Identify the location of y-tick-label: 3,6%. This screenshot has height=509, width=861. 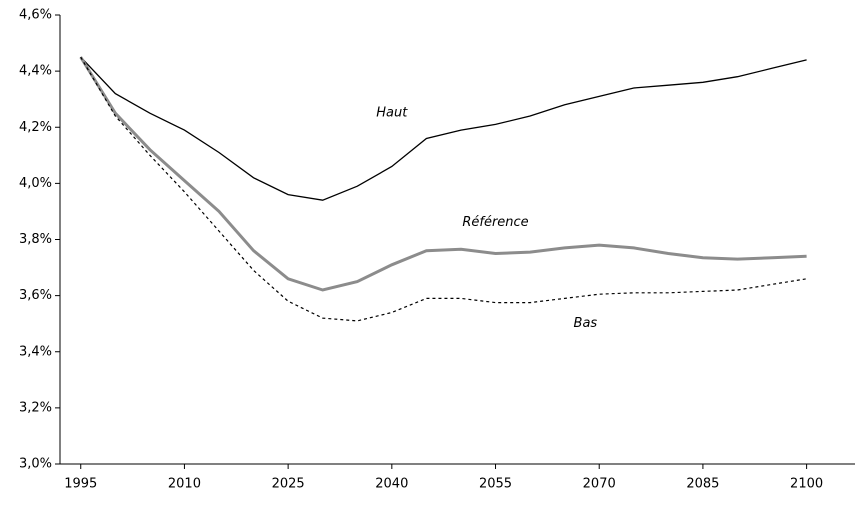
(35, 295).